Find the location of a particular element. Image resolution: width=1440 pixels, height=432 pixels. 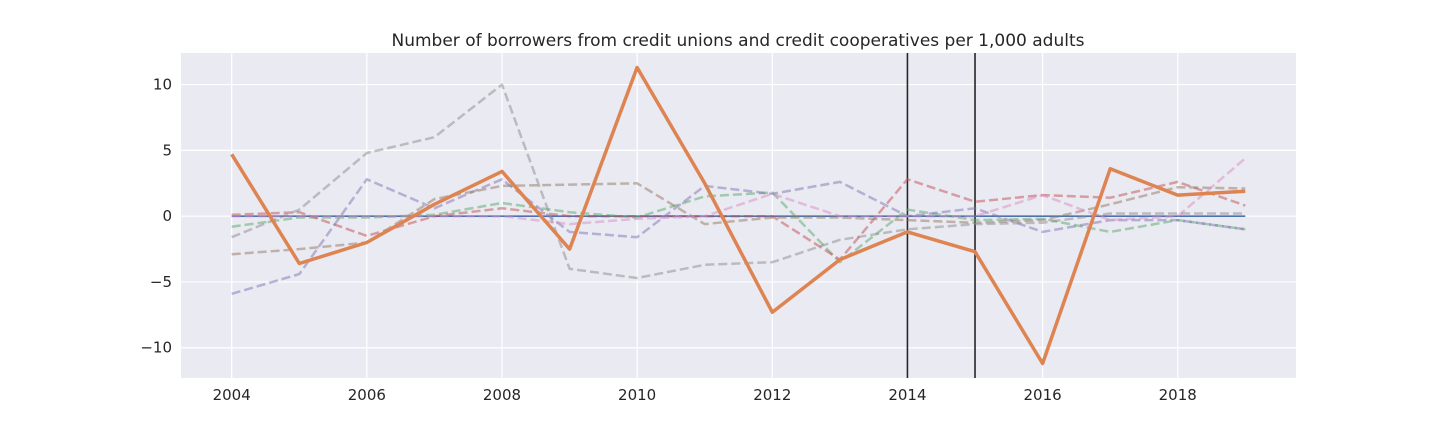

x-tick-label: 2018 is located at coordinates (1178, 395).